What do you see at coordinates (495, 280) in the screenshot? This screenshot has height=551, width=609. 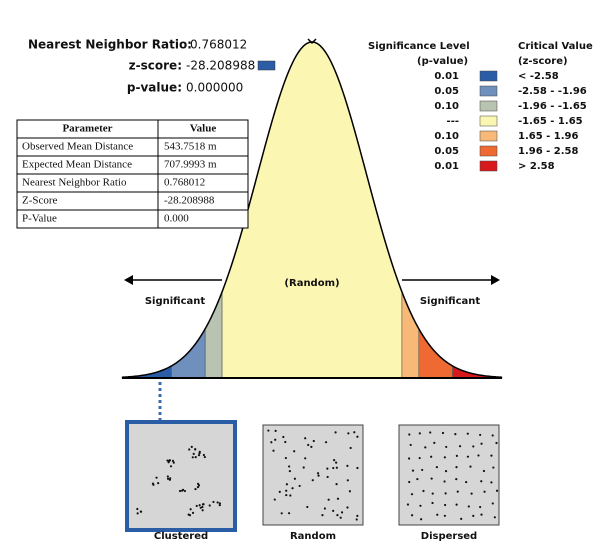 I see `right-arrowhead` at bounding box center [495, 280].